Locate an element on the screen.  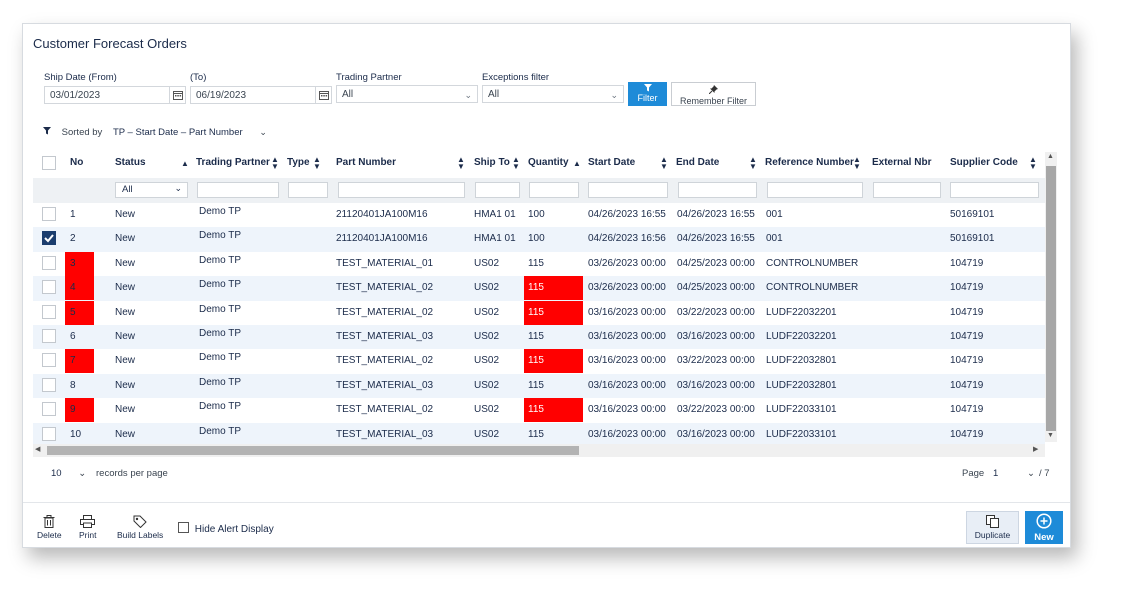
column-supplier-code: Supplier Code is located at coordinates (984, 162).